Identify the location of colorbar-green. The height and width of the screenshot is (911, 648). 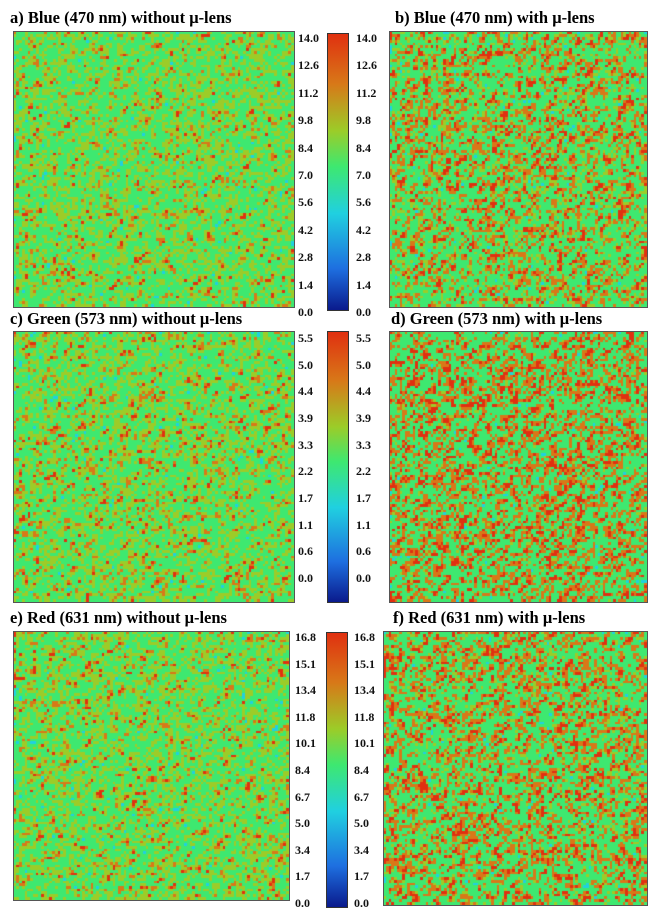
(338, 467).